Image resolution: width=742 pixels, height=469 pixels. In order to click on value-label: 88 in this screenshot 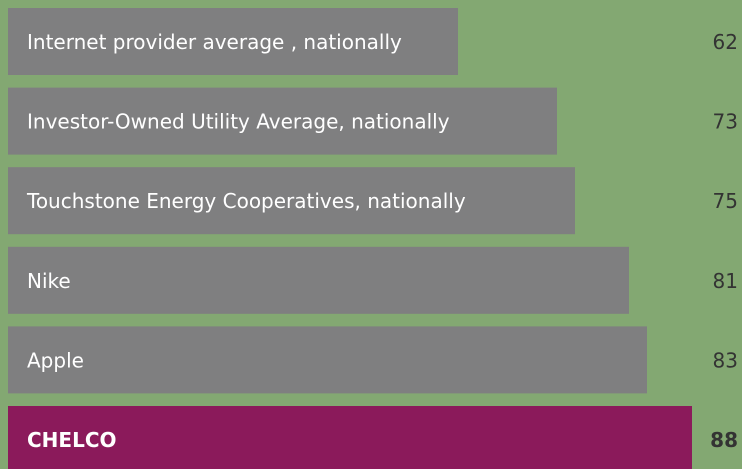, I will do `click(724, 440)`.